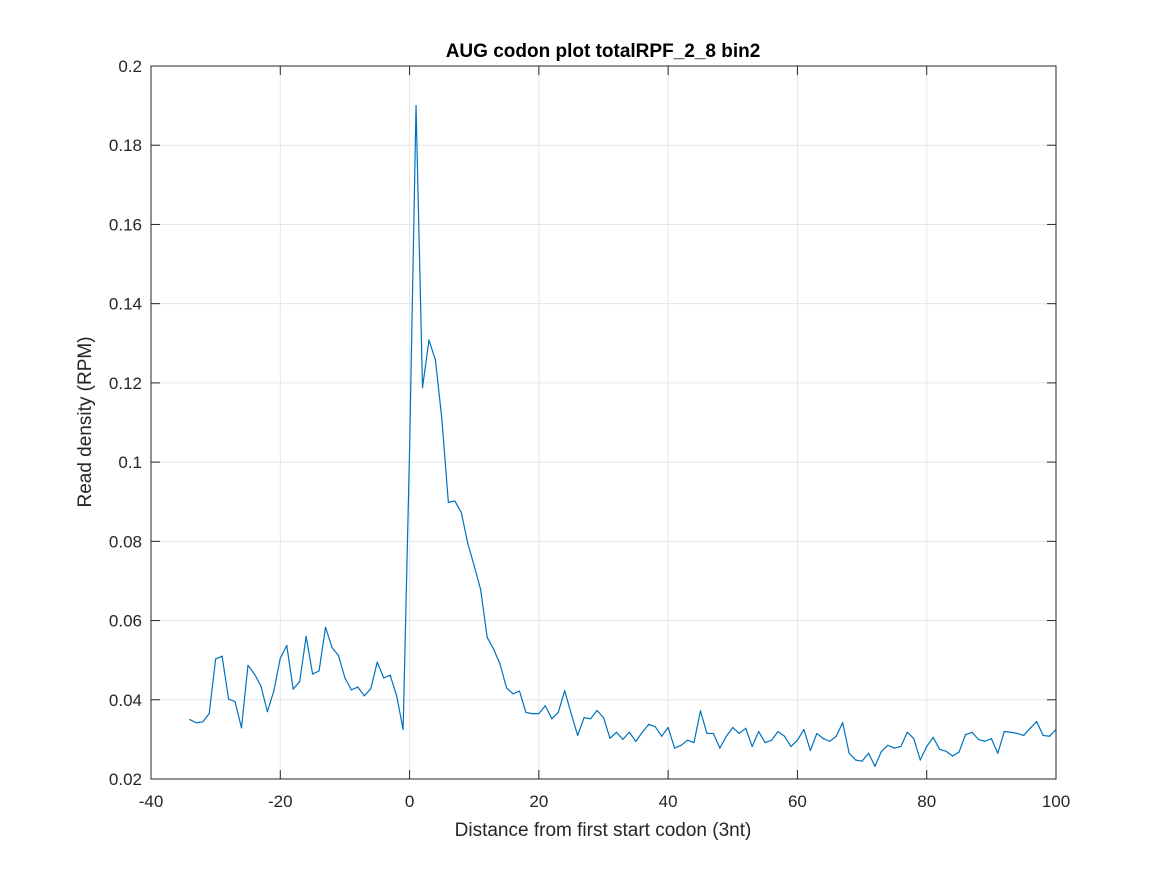  Describe the element at coordinates (125, 700) in the screenshot. I see `y-tick-label: 0.04` at that location.